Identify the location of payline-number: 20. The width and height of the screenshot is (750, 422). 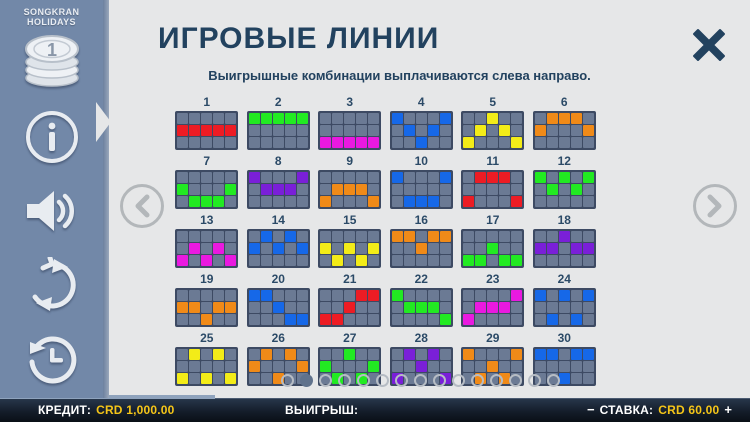
(278, 279).